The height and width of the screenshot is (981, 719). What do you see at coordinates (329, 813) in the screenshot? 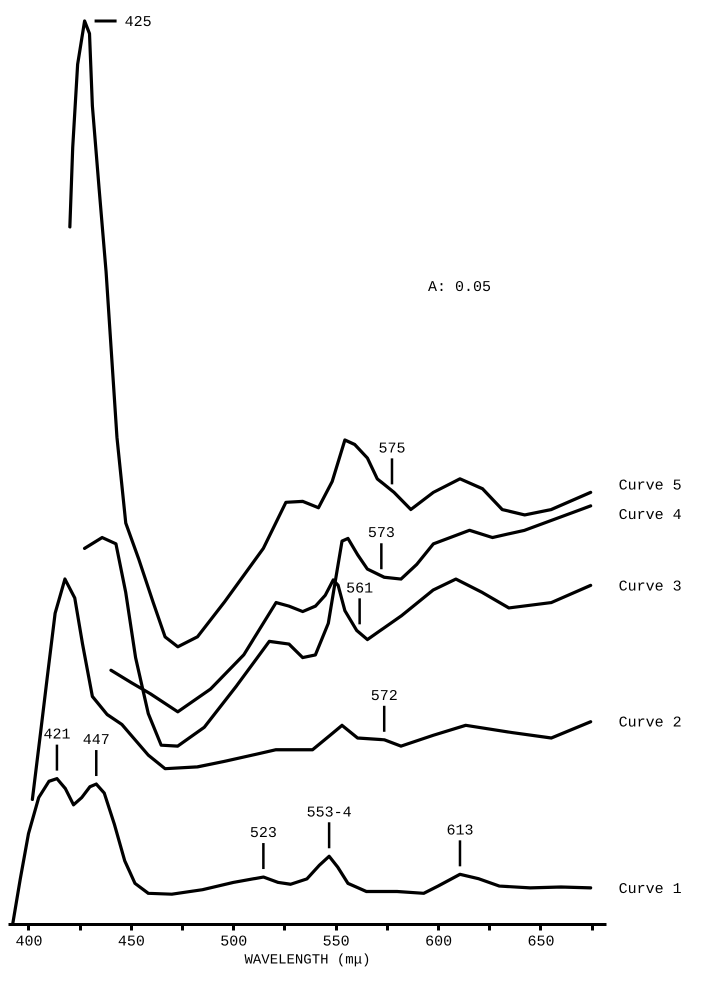
I see `annotation: 553-4` at bounding box center [329, 813].